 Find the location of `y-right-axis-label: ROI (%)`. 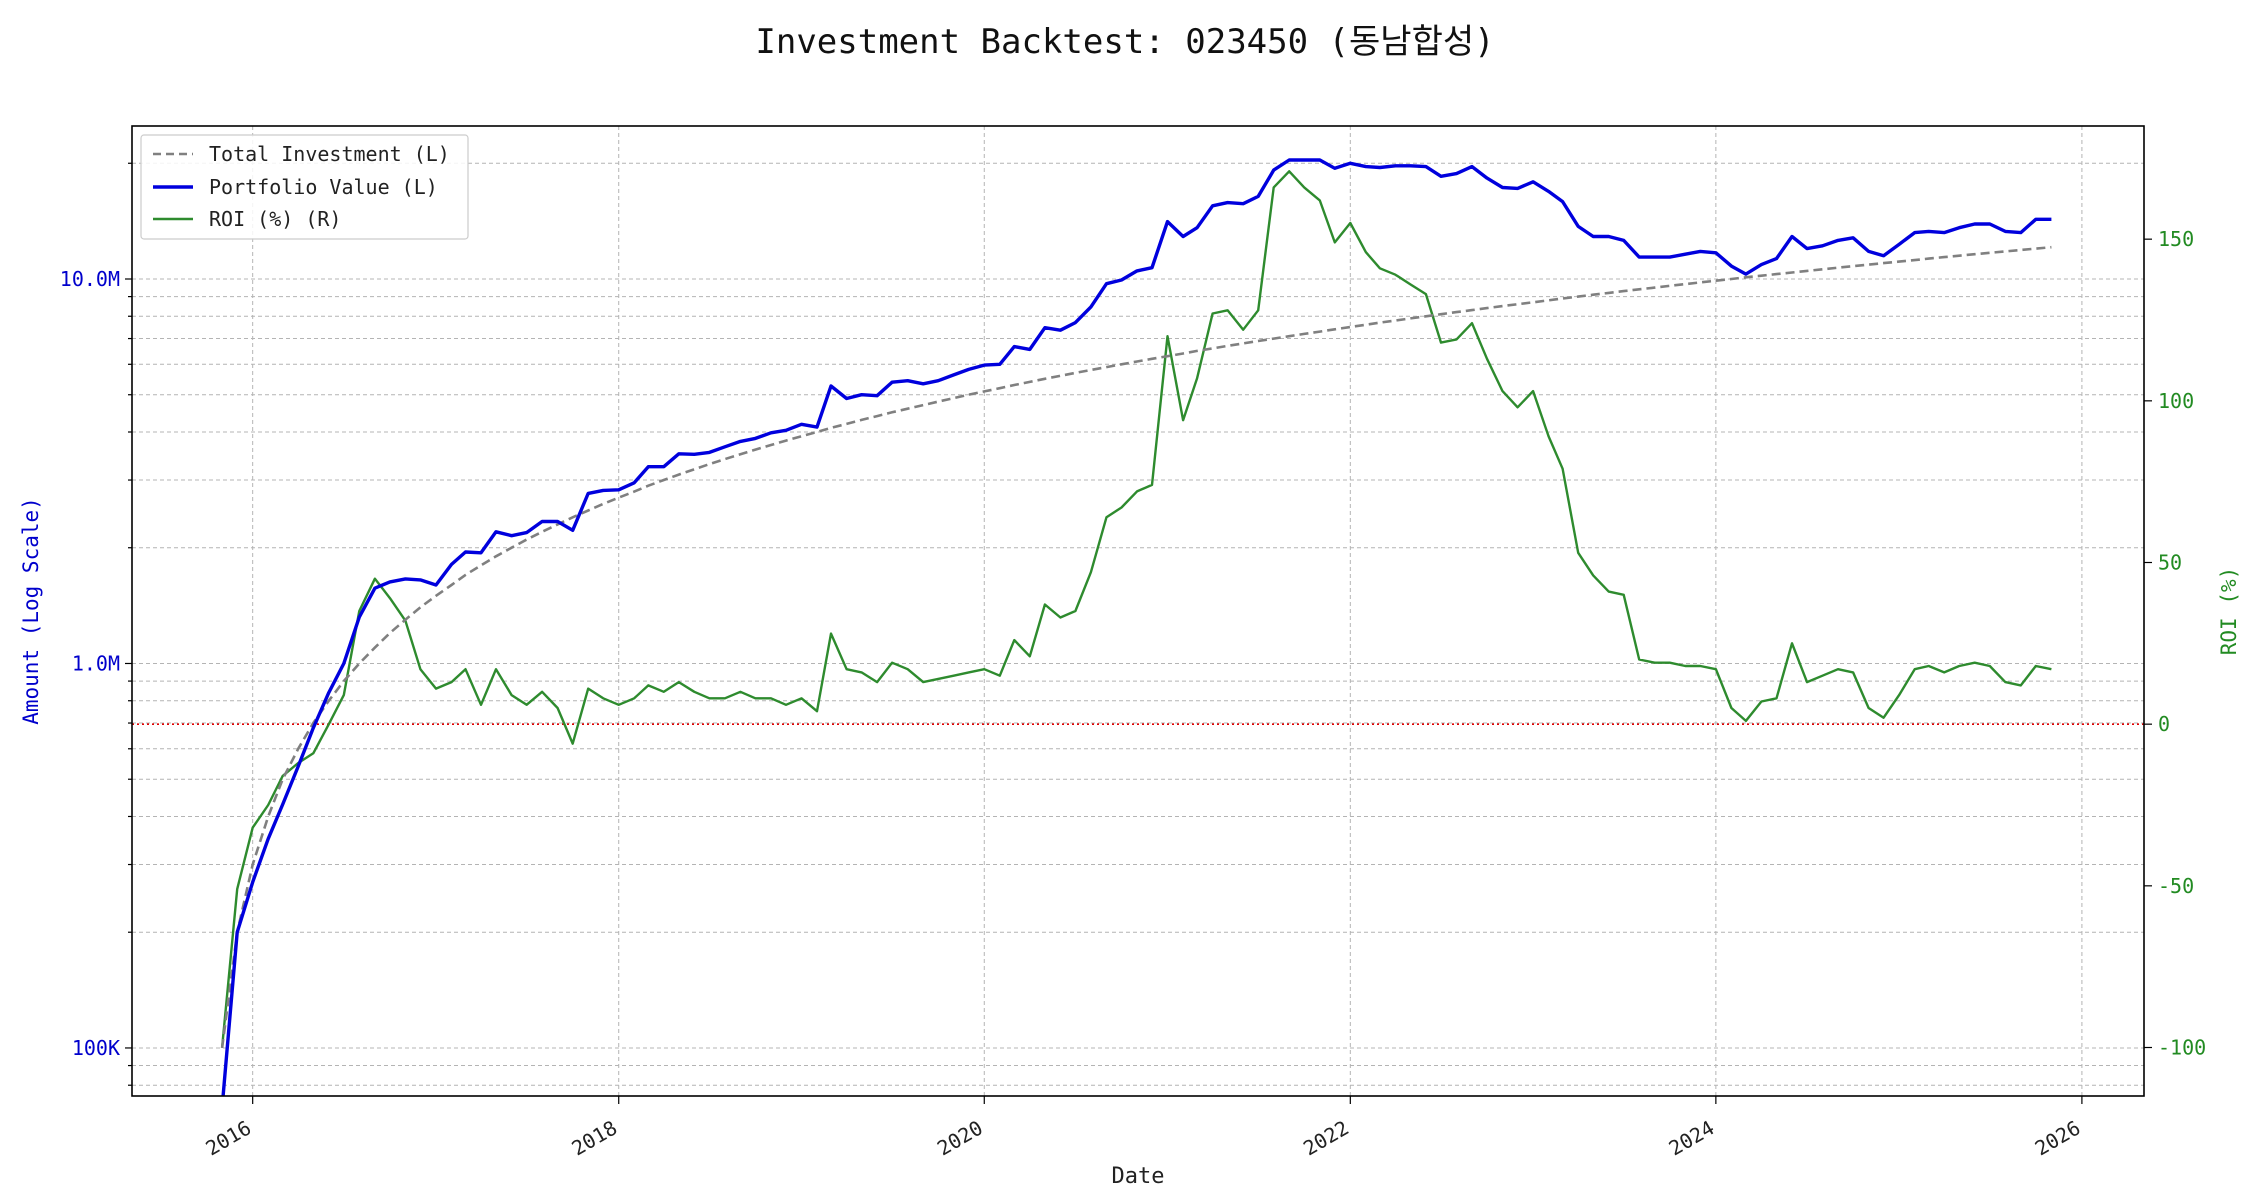

y-right-axis-label: ROI (%) is located at coordinates (2229, 611).